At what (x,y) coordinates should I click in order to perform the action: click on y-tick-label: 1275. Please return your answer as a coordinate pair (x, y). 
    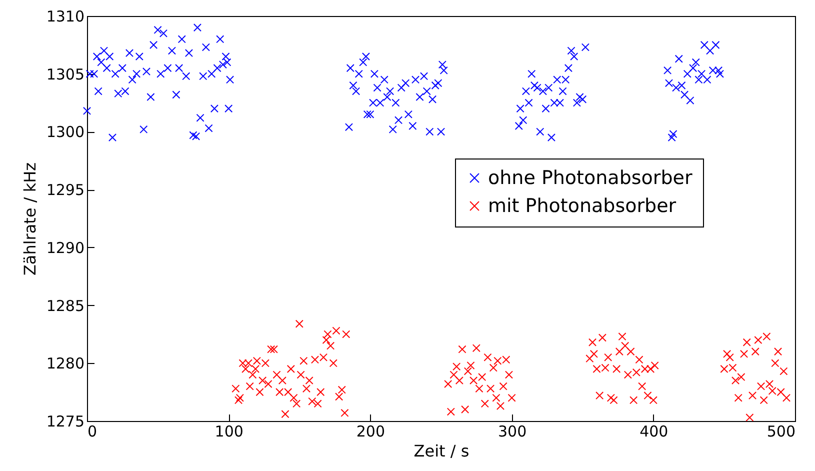
    Looking at the image, I should click on (65, 421).